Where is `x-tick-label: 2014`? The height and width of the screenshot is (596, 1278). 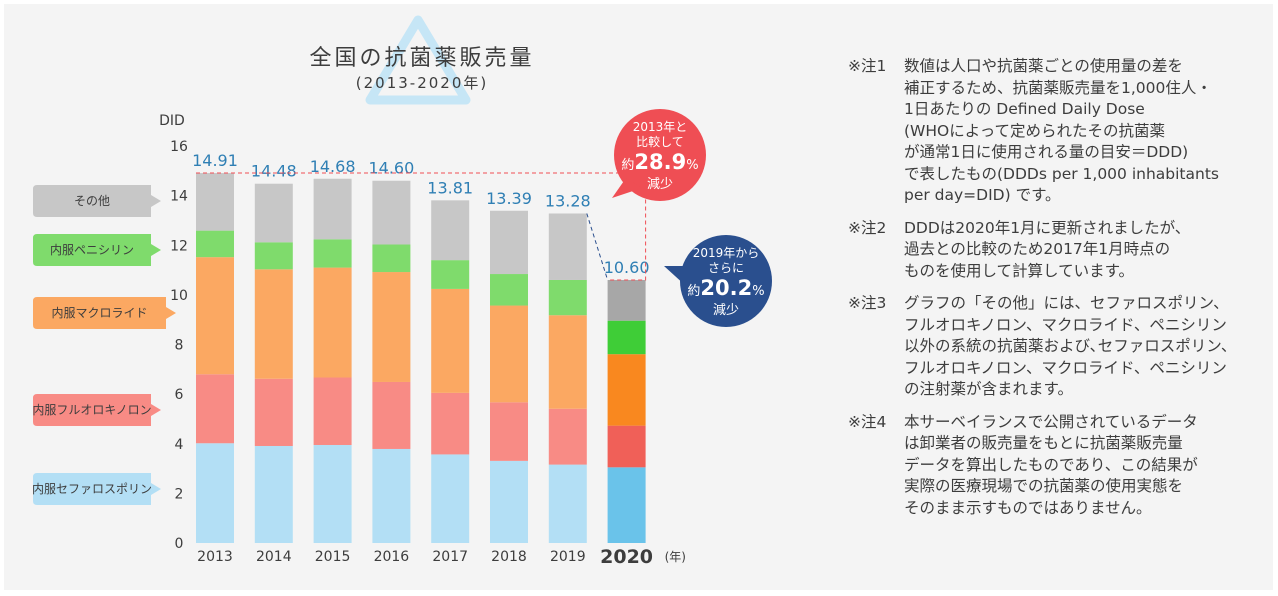 x-tick-label: 2014 is located at coordinates (274, 557).